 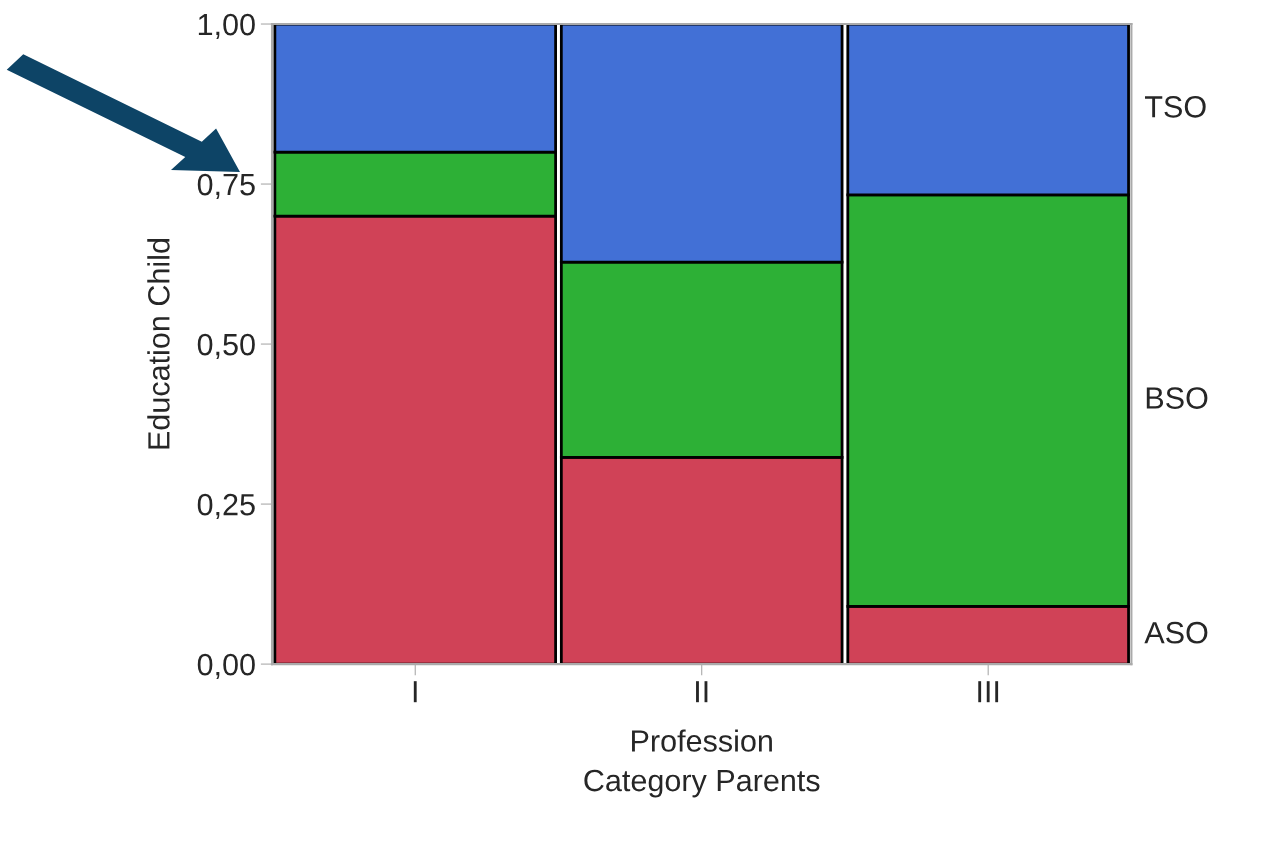 I want to click on y-axis-title: Education Child, so click(x=158, y=344).